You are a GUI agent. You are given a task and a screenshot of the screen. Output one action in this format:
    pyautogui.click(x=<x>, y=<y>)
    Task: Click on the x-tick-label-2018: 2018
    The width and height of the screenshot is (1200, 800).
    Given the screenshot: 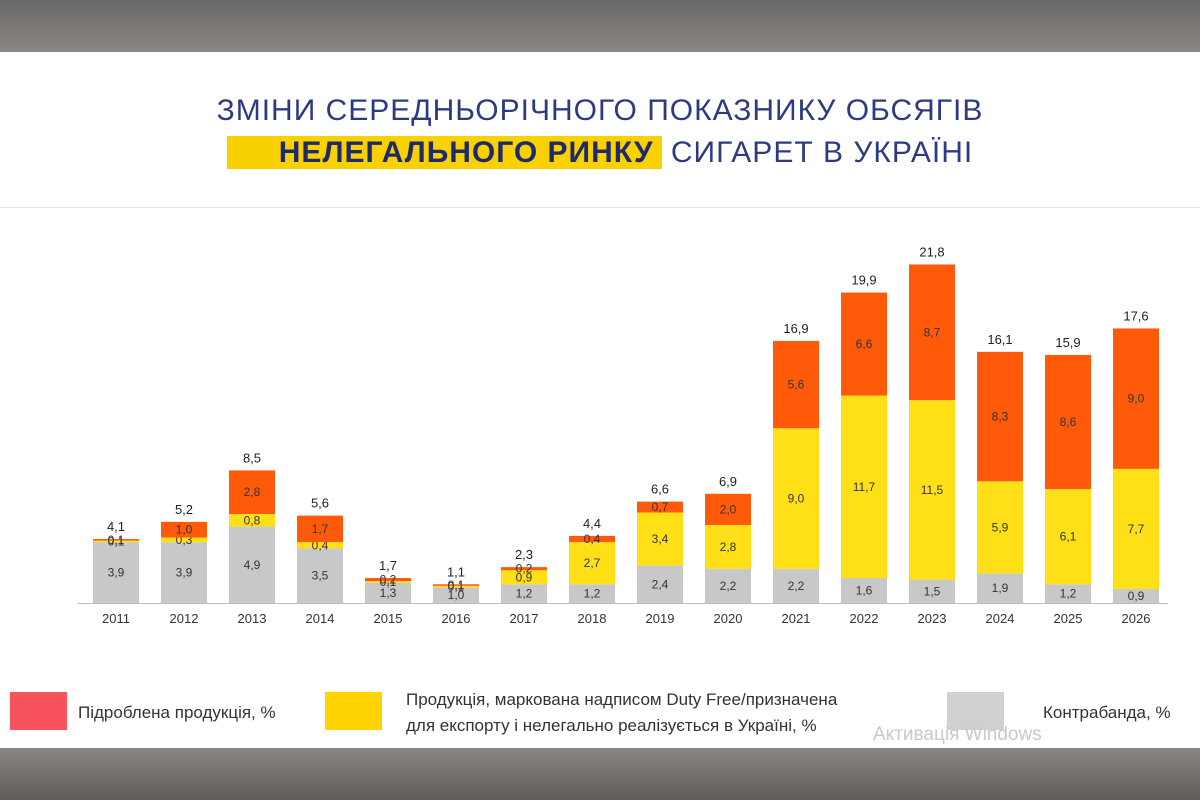 What is the action you would take?
    pyautogui.click(x=592, y=618)
    